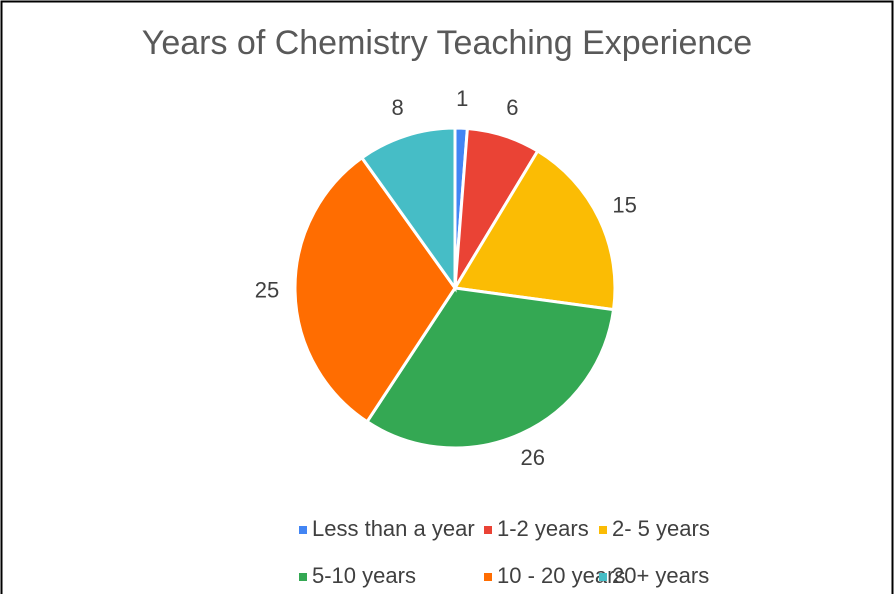  Describe the element at coordinates (397, 107) in the screenshot. I see `data-label: 8` at that location.